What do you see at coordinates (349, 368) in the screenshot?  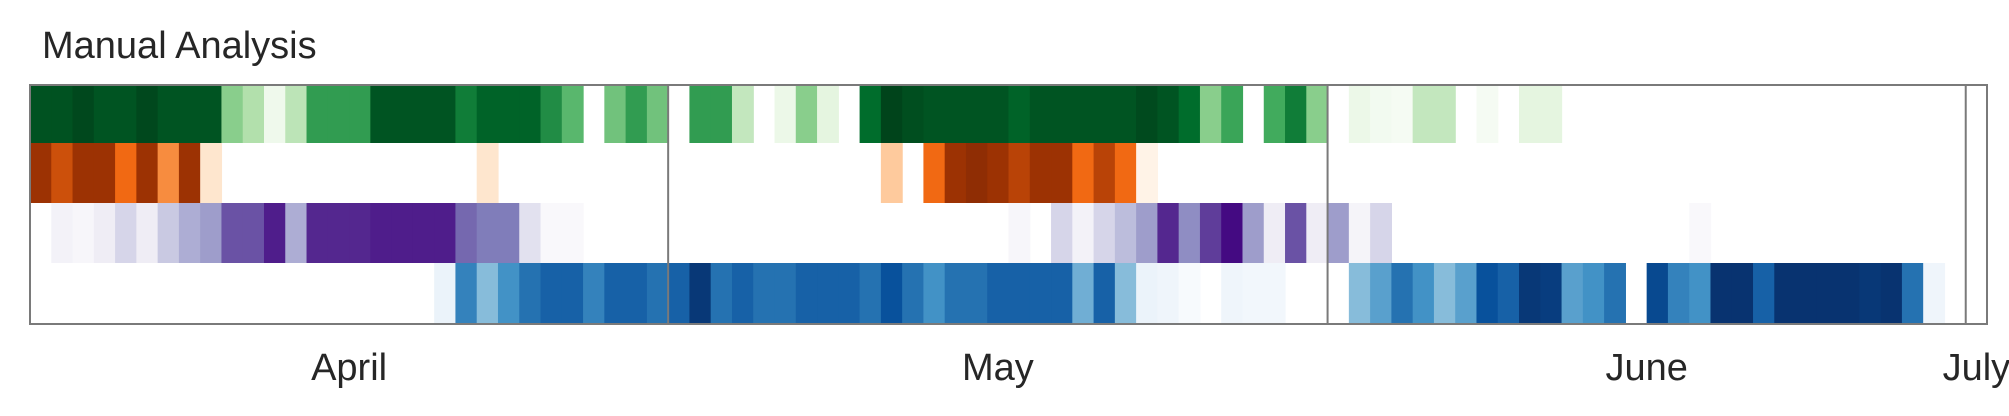 I see `month-label-april: April` at bounding box center [349, 368].